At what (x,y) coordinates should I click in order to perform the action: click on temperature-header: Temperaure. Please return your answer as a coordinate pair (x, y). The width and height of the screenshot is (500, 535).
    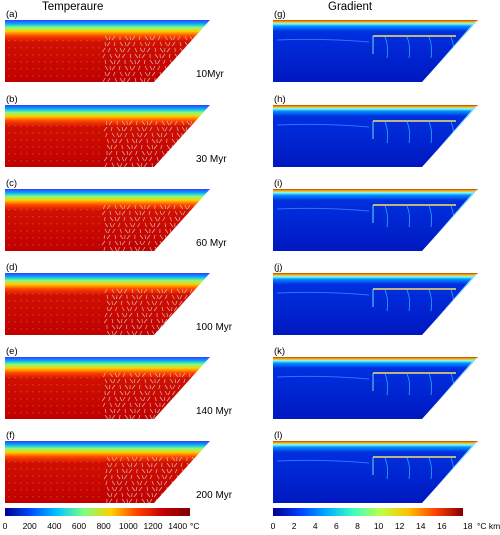
    Looking at the image, I should click on (73, 7).